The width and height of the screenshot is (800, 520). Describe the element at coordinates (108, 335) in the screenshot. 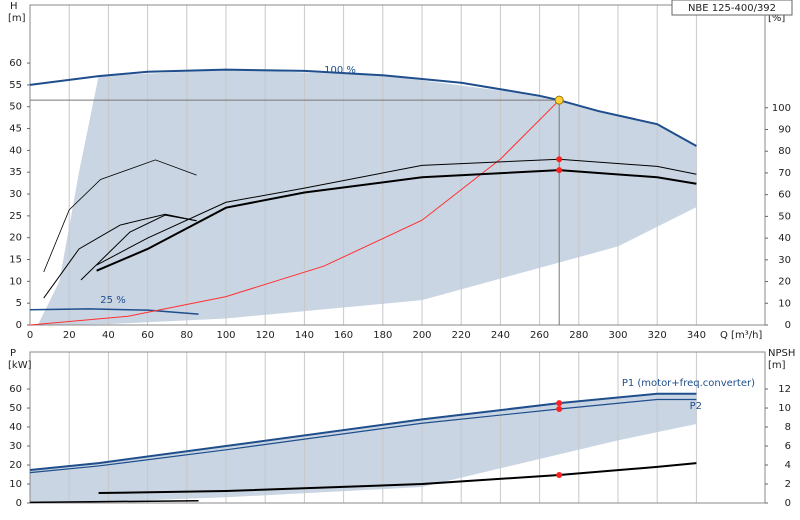

I see `x-tick-label: 40` at that location.